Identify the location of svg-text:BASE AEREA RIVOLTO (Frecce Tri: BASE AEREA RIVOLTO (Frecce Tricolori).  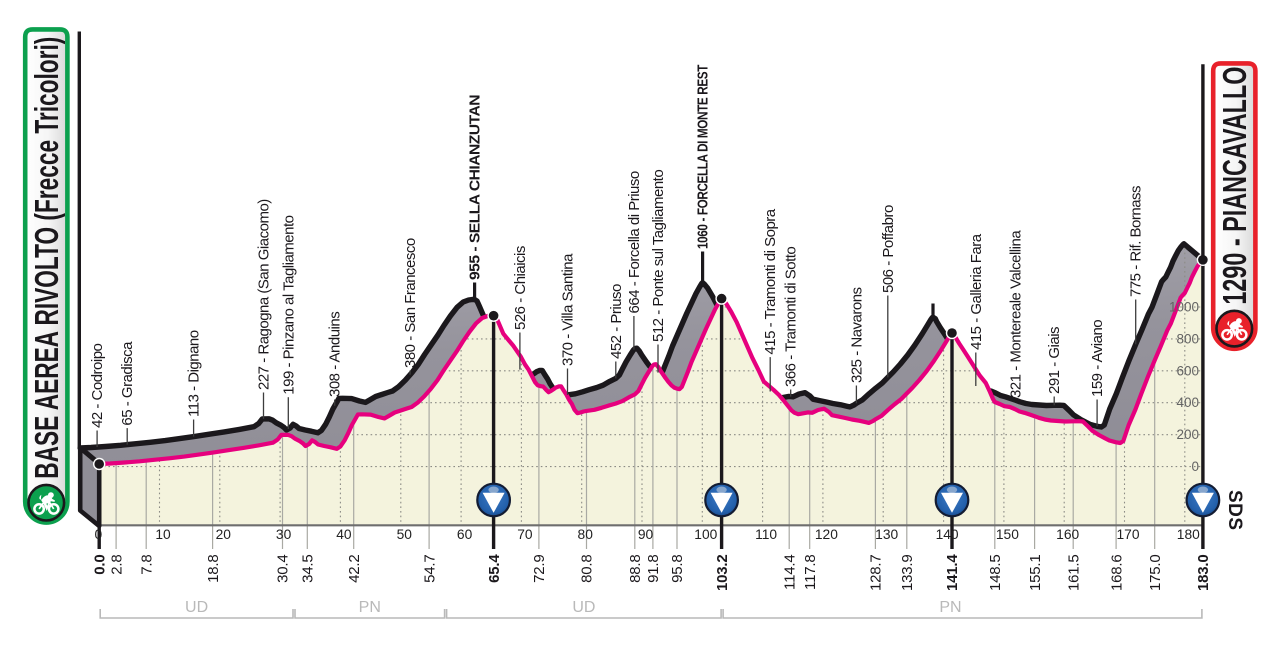
(46, 258).